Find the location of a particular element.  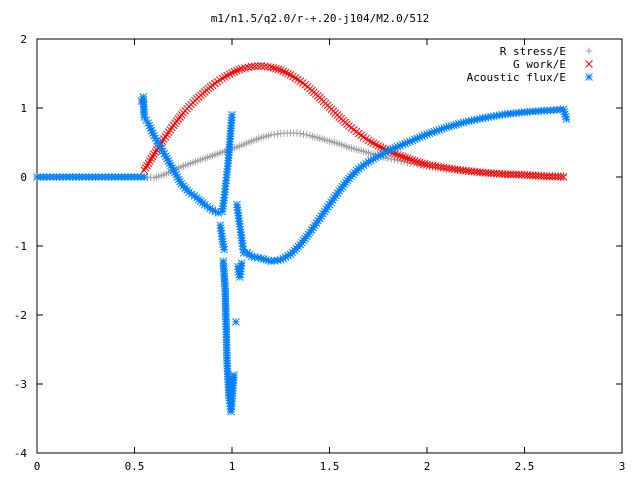

legend-label: G work/E is located at coordinates (539, 64).